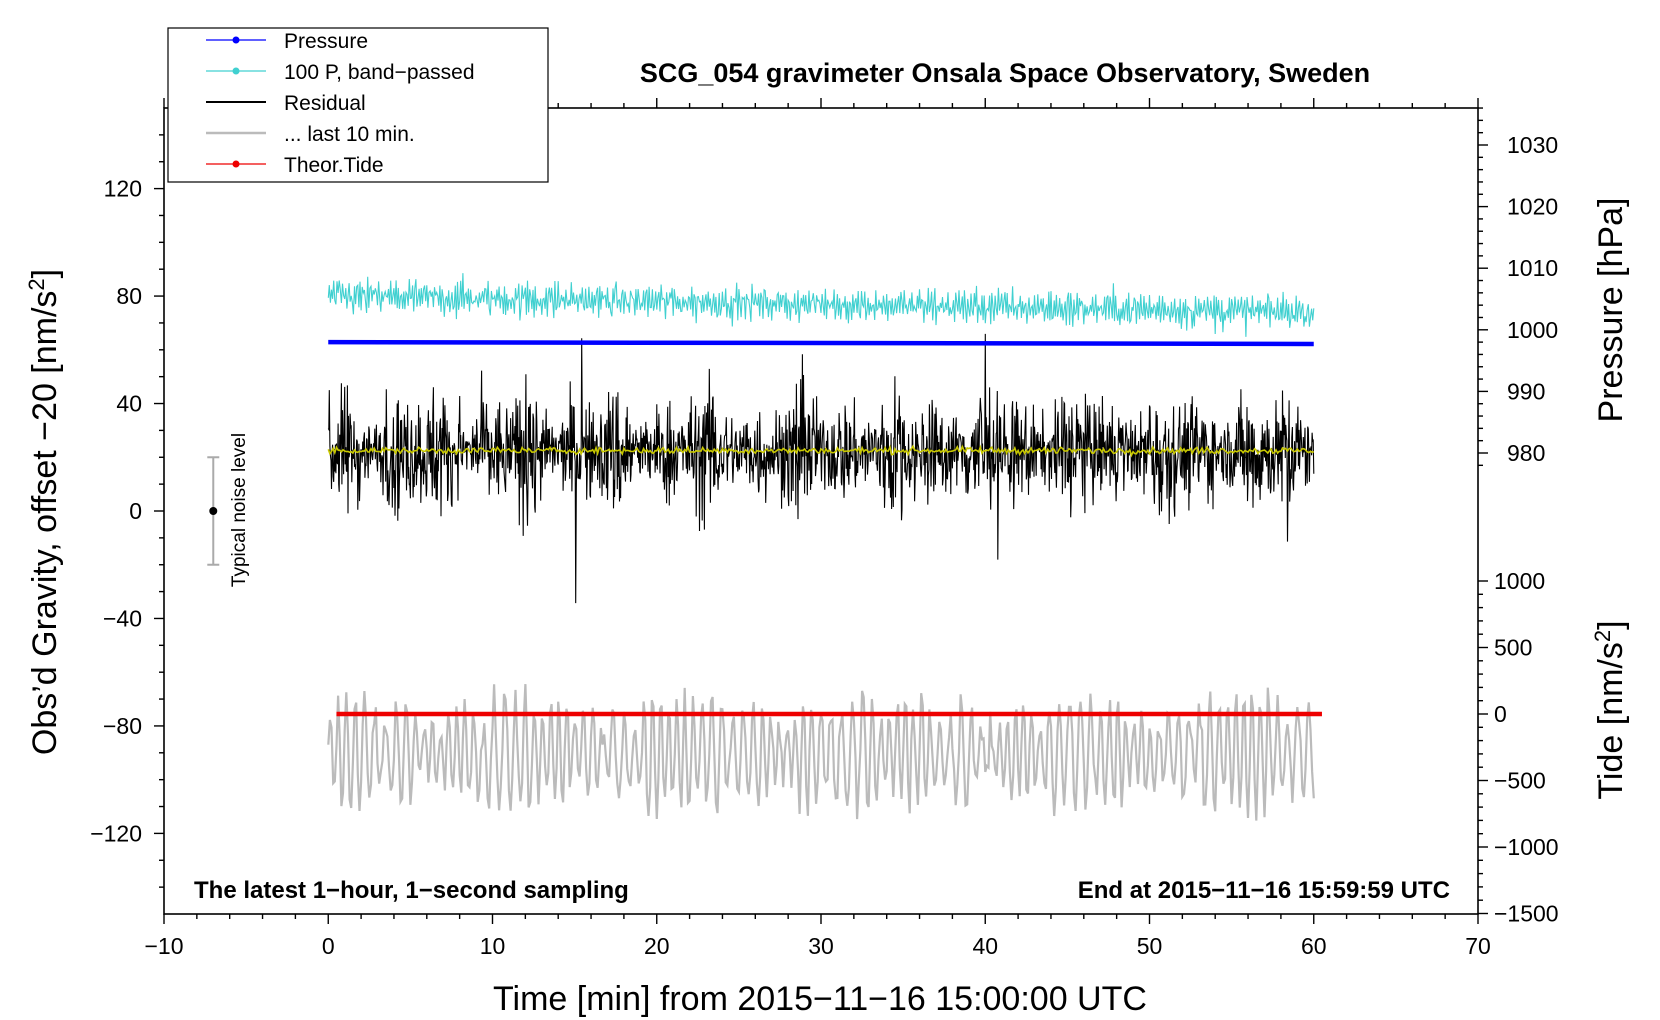 The image size is (1660, 1020). Describe the element at coordinates (129, 404) in the screenshot. I see `gravity-tick-label: 40` at that location.